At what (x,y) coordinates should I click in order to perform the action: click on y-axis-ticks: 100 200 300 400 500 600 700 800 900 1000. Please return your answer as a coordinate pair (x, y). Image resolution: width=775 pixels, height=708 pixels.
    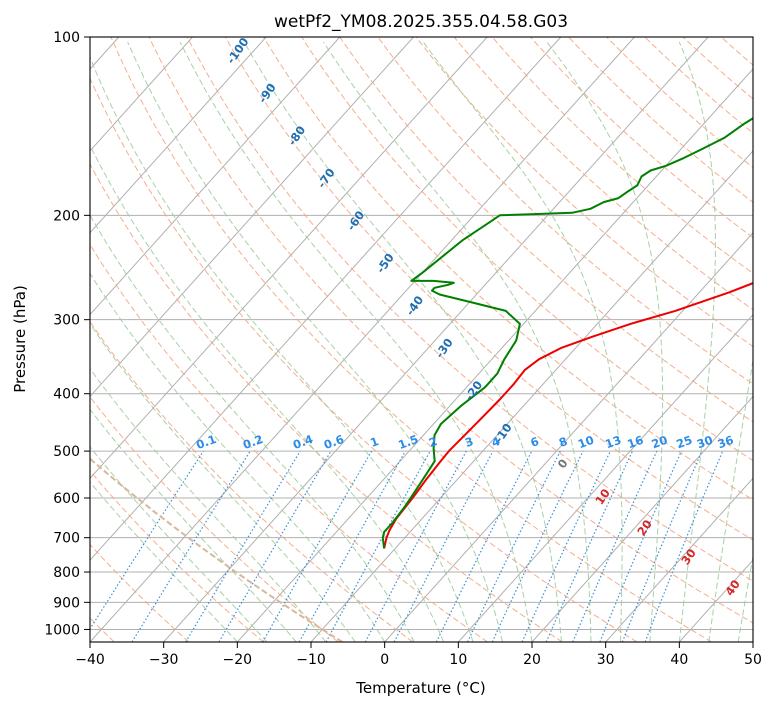
    Looking at the image, I should click on (67, 334).